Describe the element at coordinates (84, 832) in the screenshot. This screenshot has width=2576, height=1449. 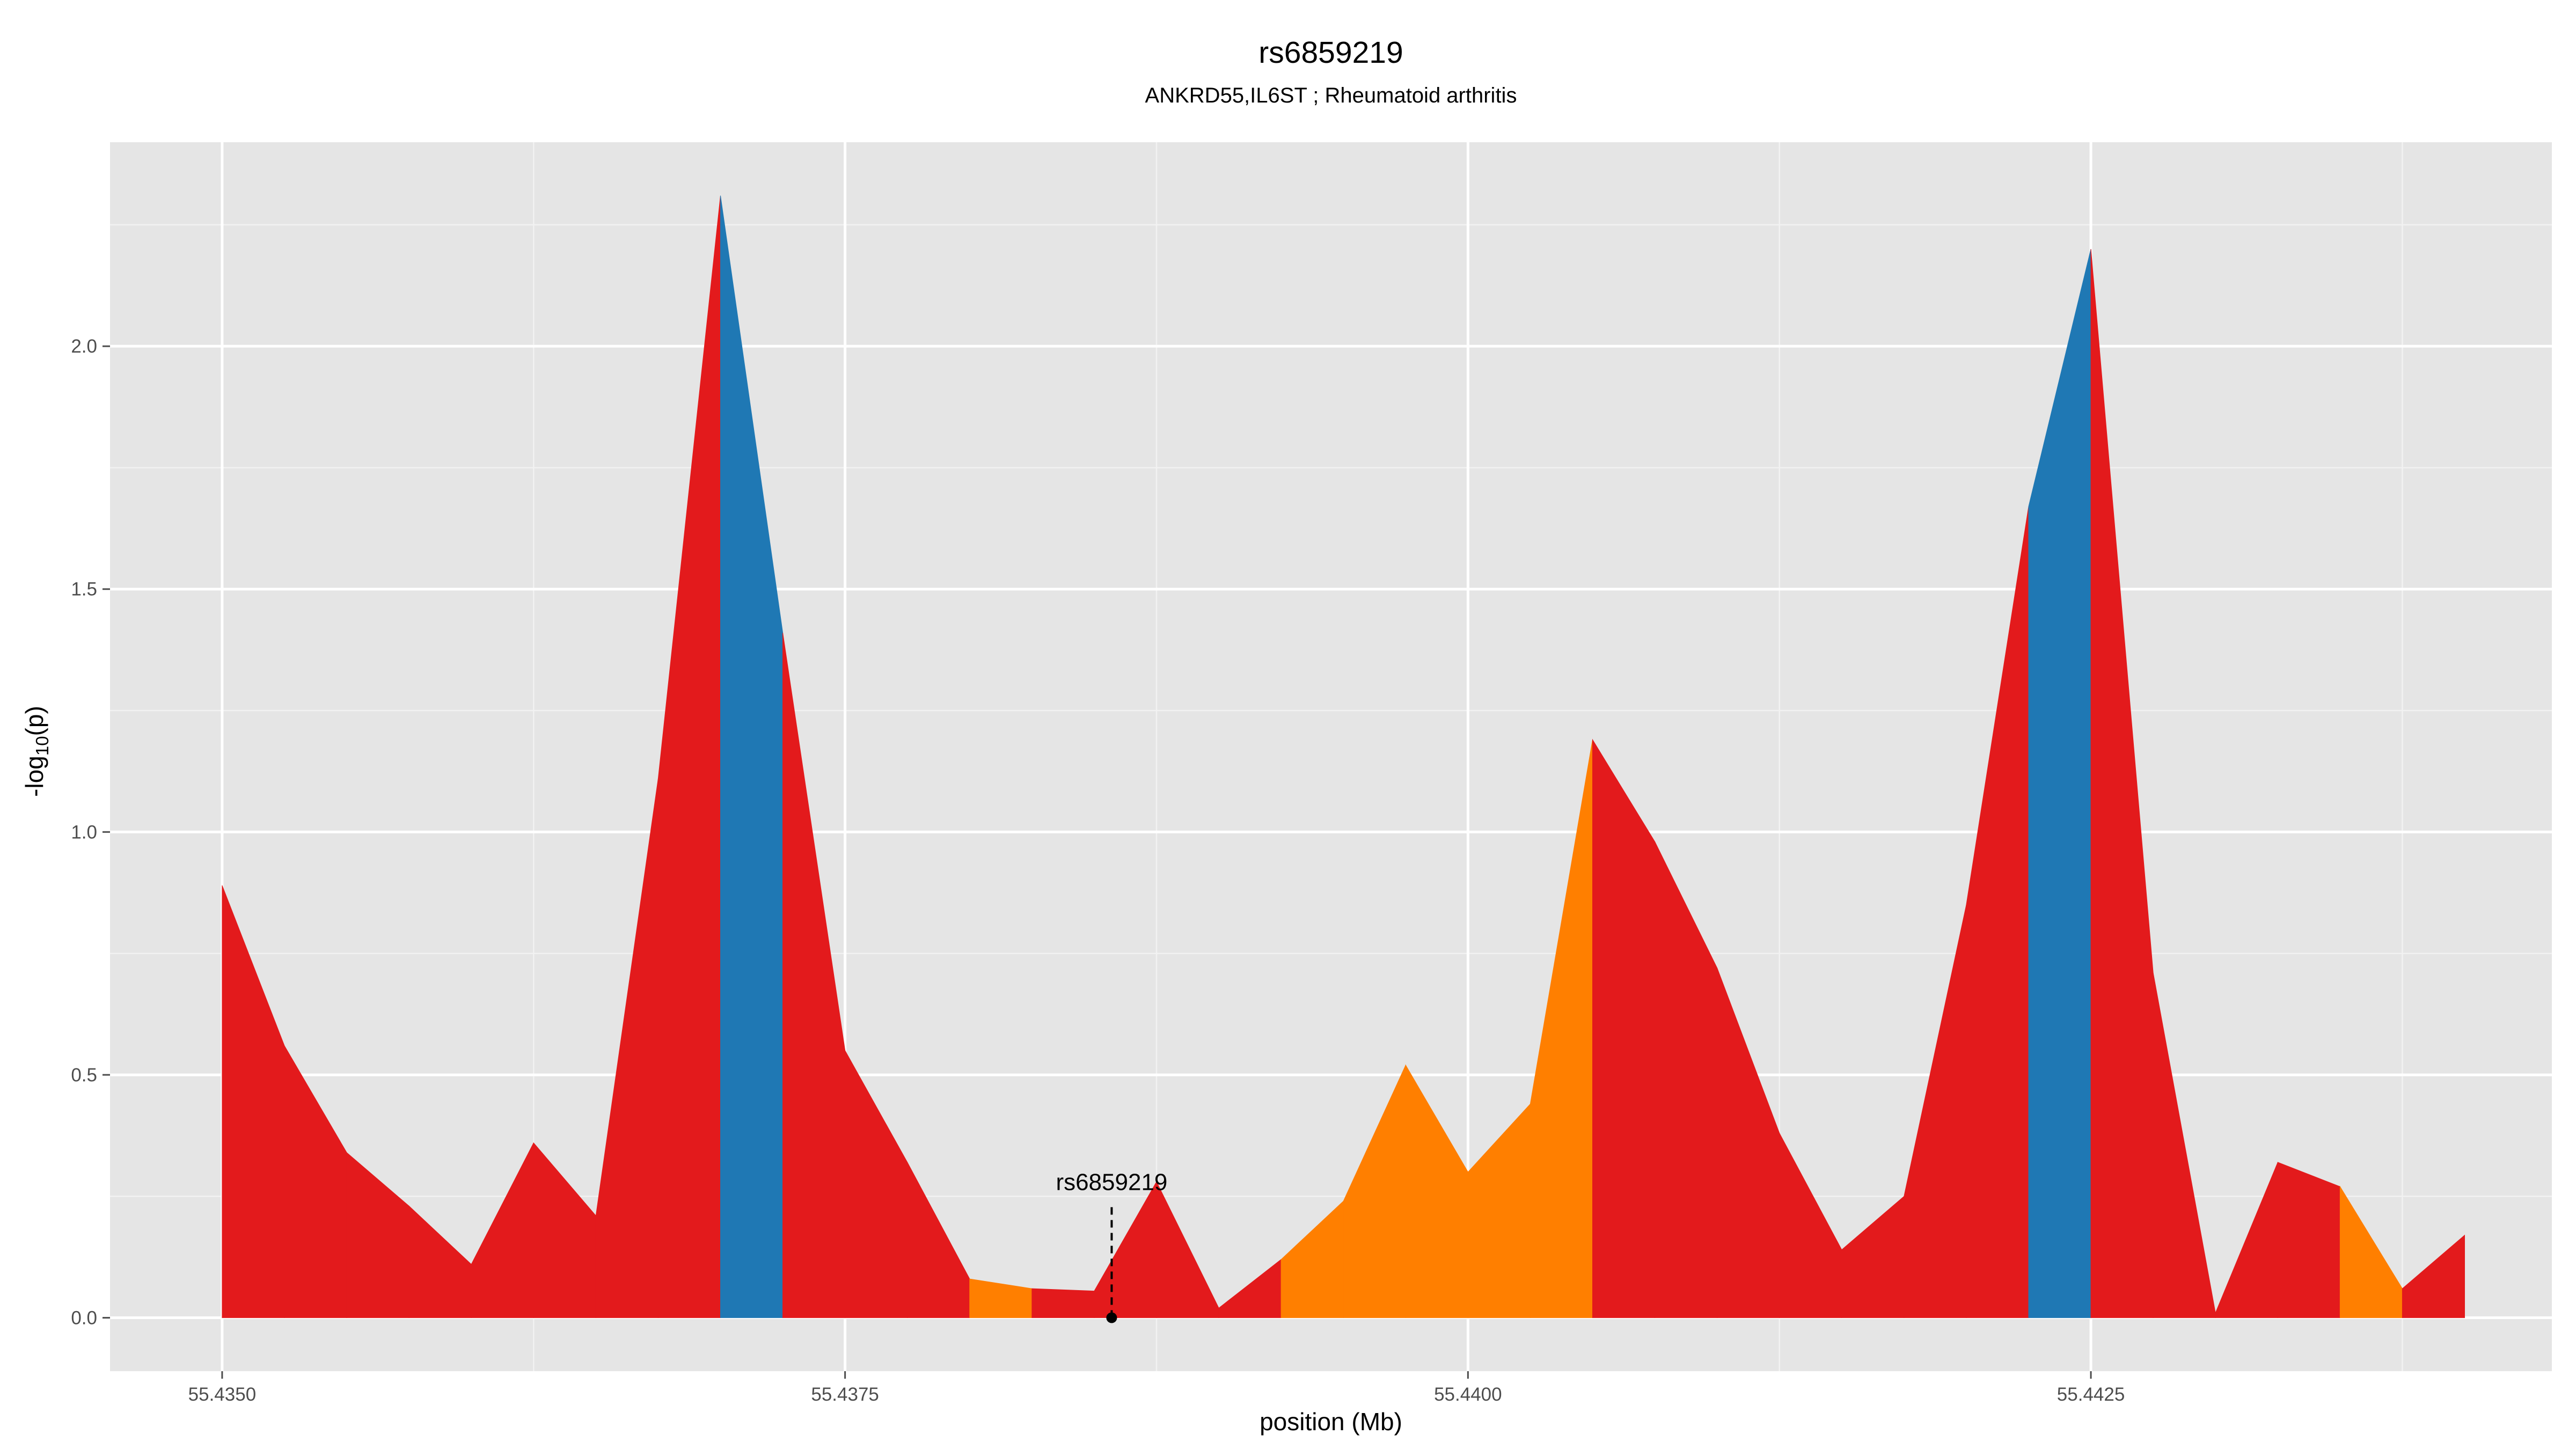
I see `y-tick-label: 1.0` at that location.